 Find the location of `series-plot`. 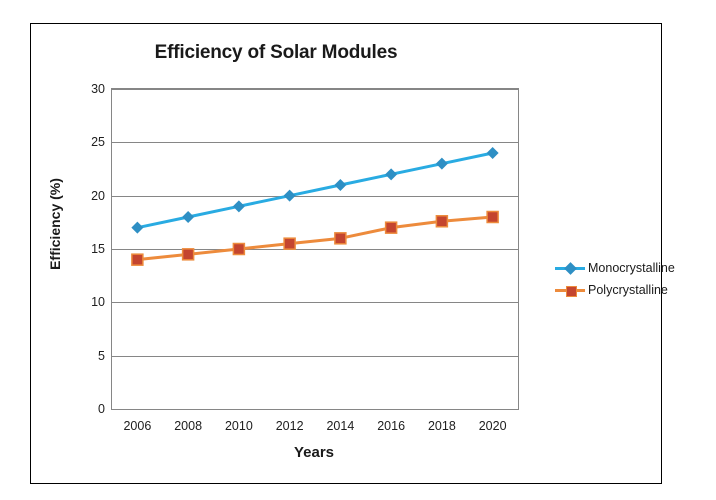

series-plot is located at coordinates (315, 206).